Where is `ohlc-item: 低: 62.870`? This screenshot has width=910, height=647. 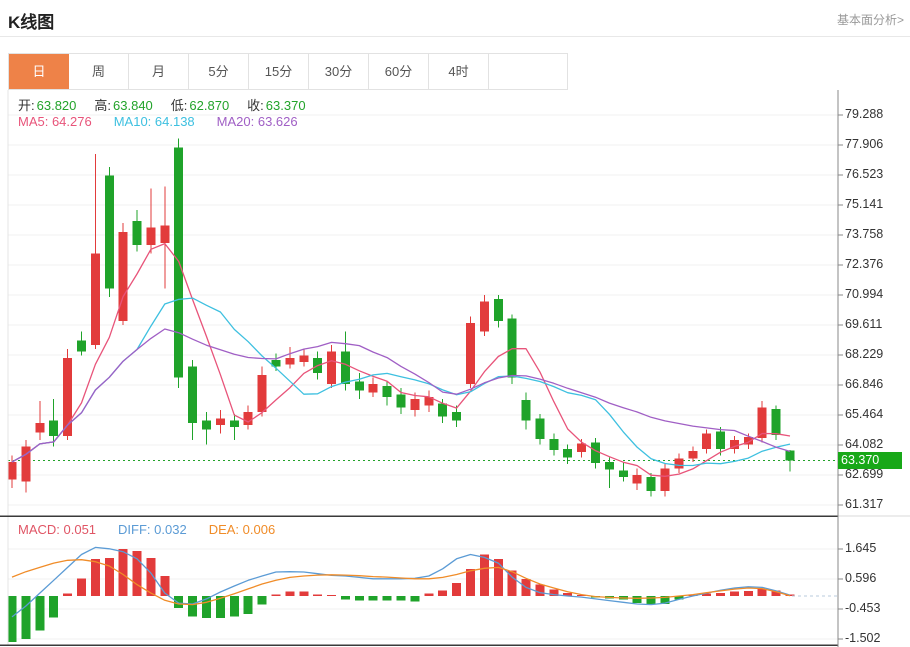 ohlc-item: 低: 62.870 is located at coordinates (200, 105).